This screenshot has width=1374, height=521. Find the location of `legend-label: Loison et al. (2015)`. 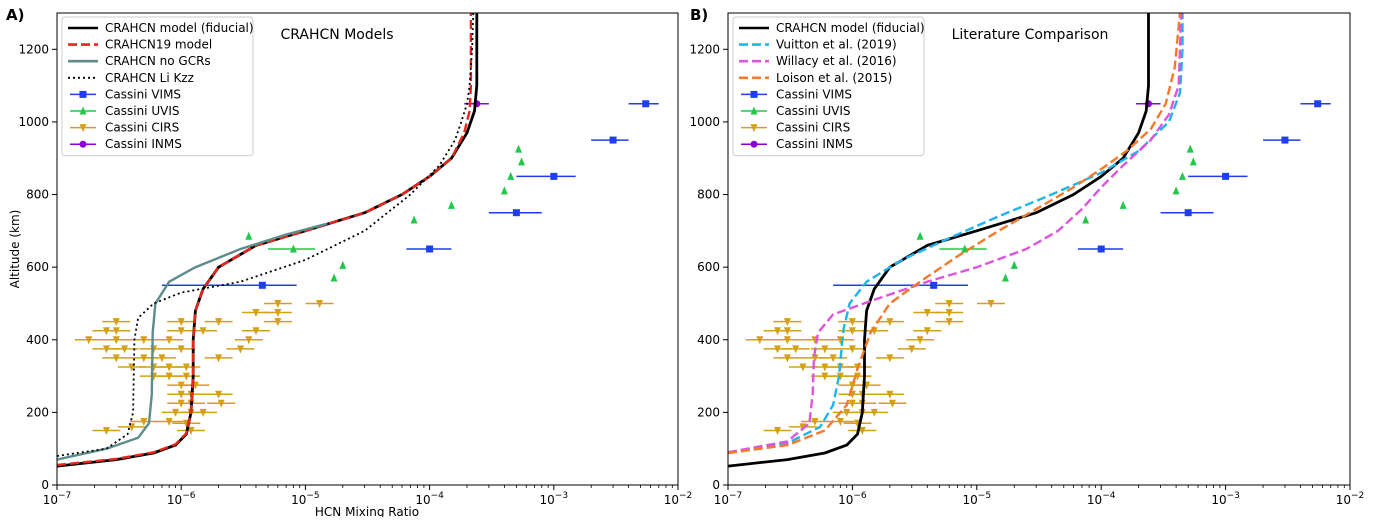

legend-label: Loison et al. (2015) is located at coordinates (834, 78).